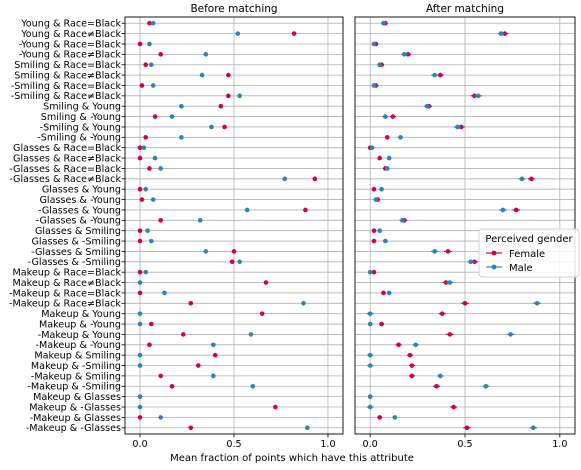 This screenshot has height=470, width=581. I want to click on y-tick-label: Young & Race≠Black, so click(70, 34).